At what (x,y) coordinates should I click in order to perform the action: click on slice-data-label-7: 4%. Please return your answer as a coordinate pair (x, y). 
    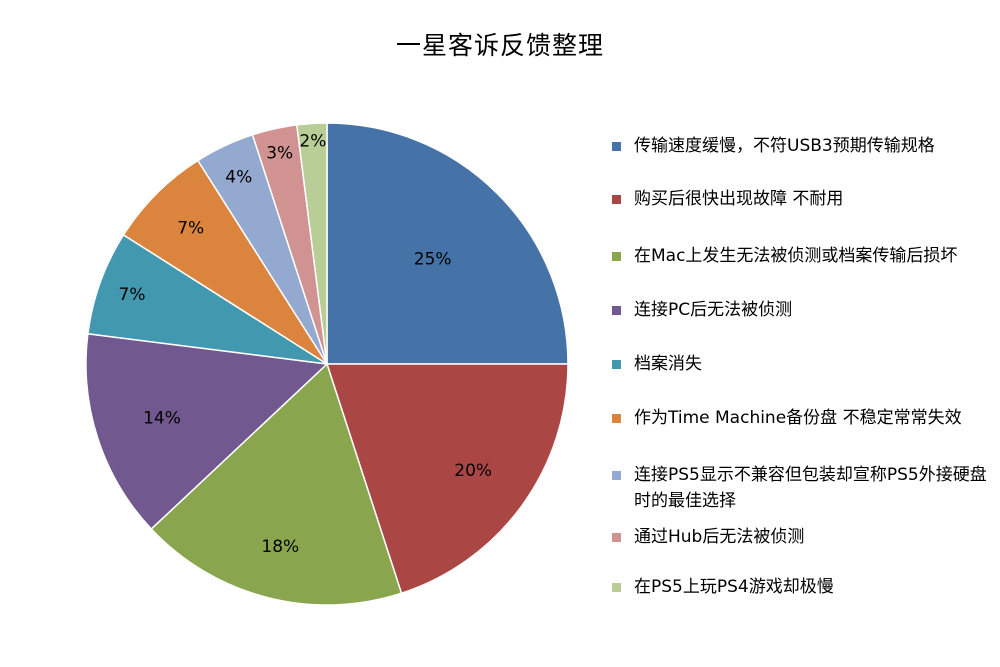
    Looking at the image, I should click on (238, 178).